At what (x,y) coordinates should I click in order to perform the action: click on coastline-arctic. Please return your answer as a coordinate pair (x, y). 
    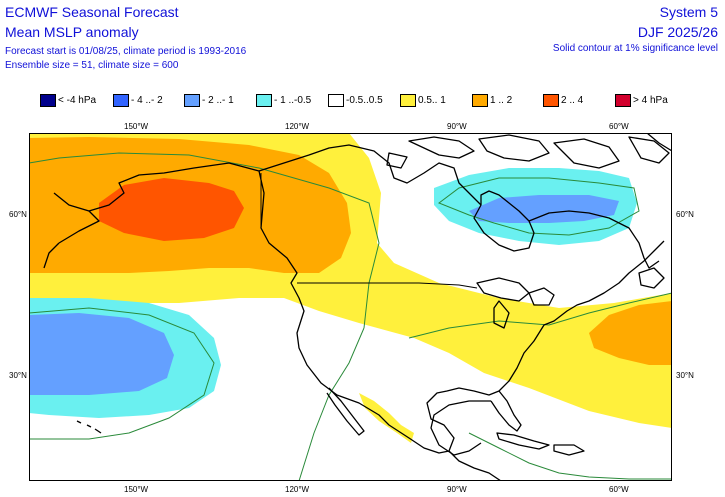
    Looking at the image, I should click on (370, 175).